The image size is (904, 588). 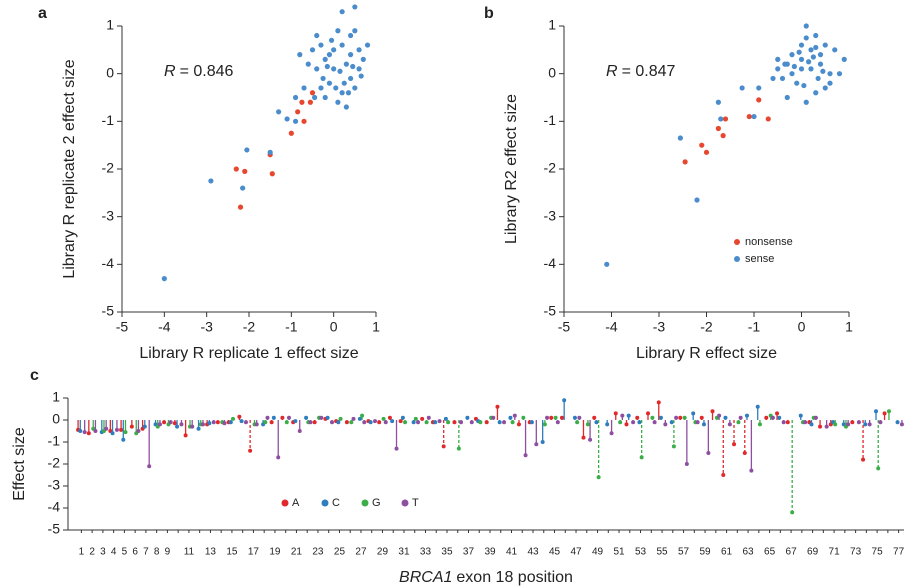 What do you see at coordinates (662, 552) in the screenshot?
I see `x-tick-label: 55` at bounding box center [662, 552].